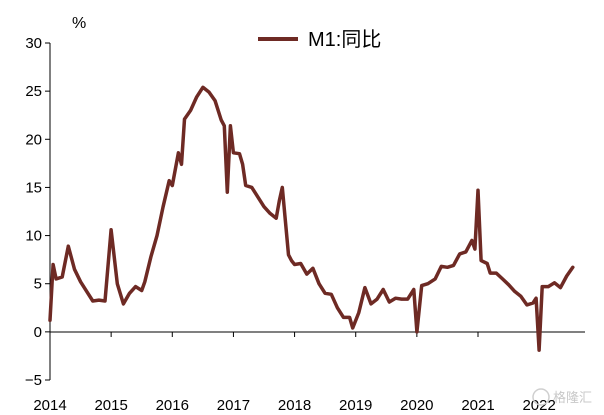 This screenshot has height=415, width=604. What do you see at coordinates (38, 332) in the screenshot?
I see `y-tick-label: 0` at bounding box center [38, 332].